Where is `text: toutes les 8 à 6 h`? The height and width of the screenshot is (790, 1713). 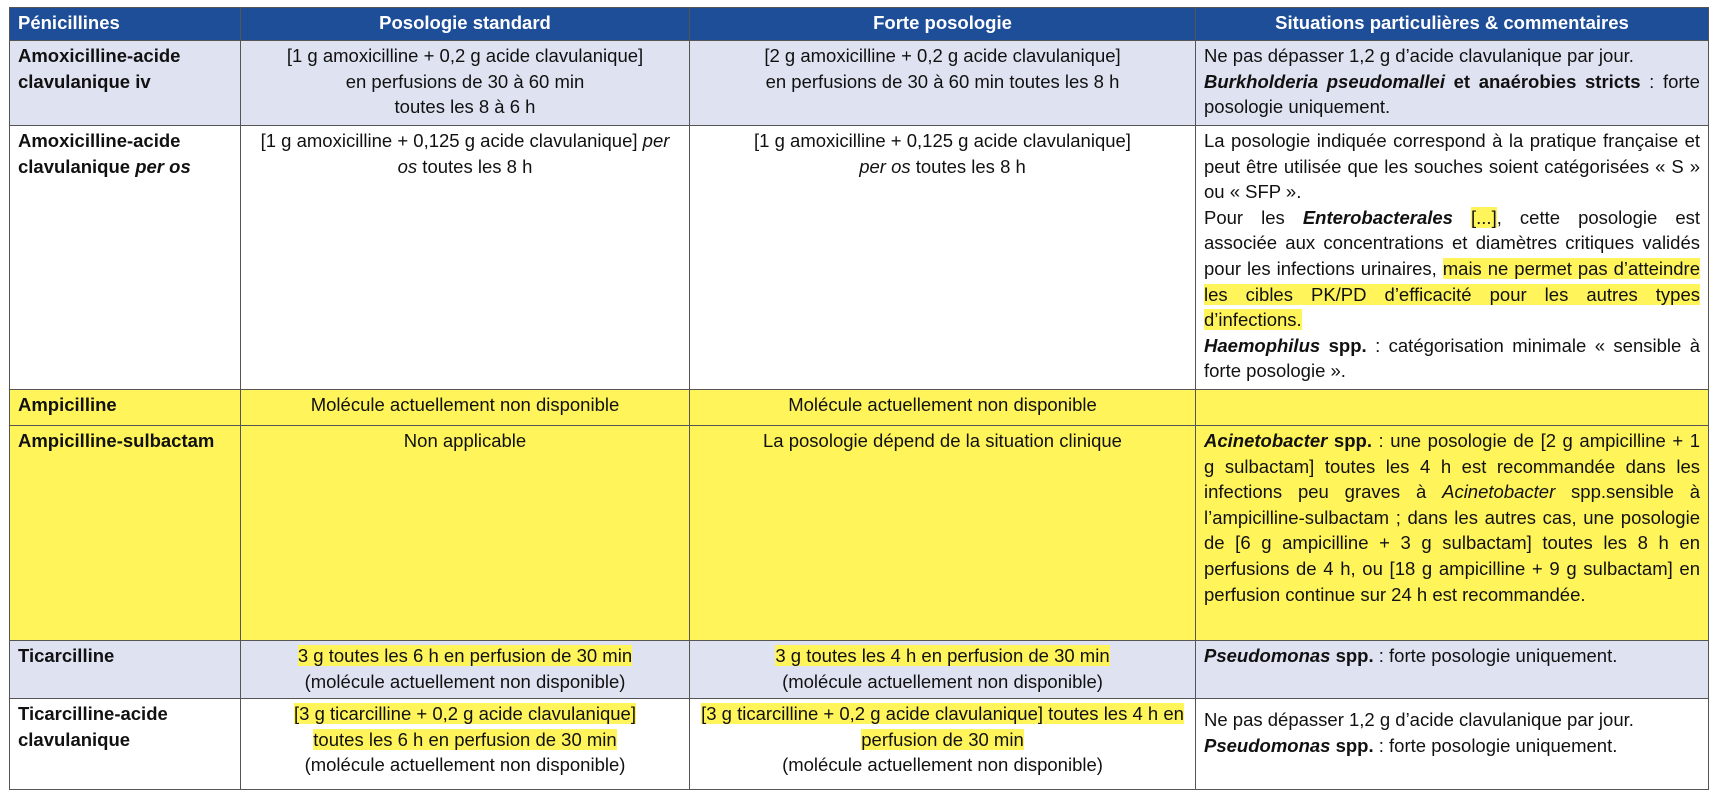
text: toutes les 8 à 6 h is located at coordinates (465, 107).